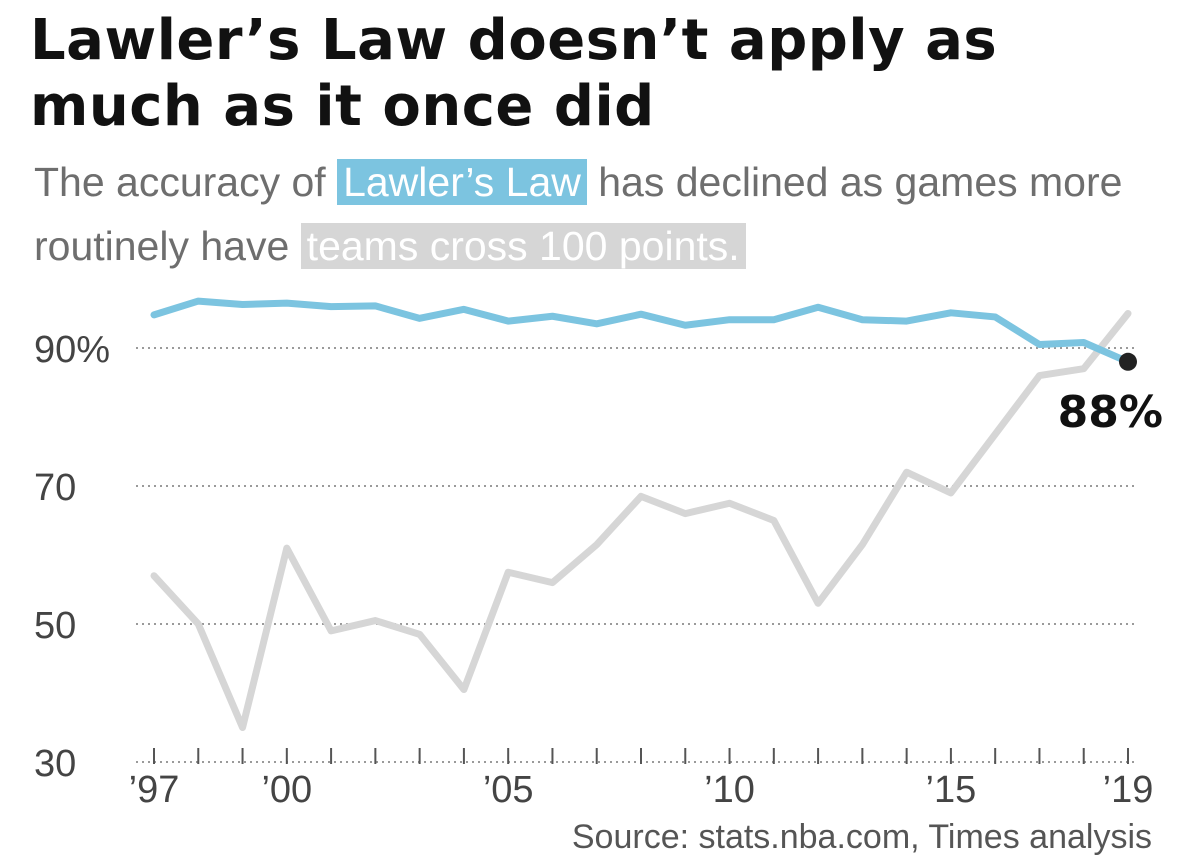  I want to click on accuracy-end-label: 88%, so click(1110, 412).